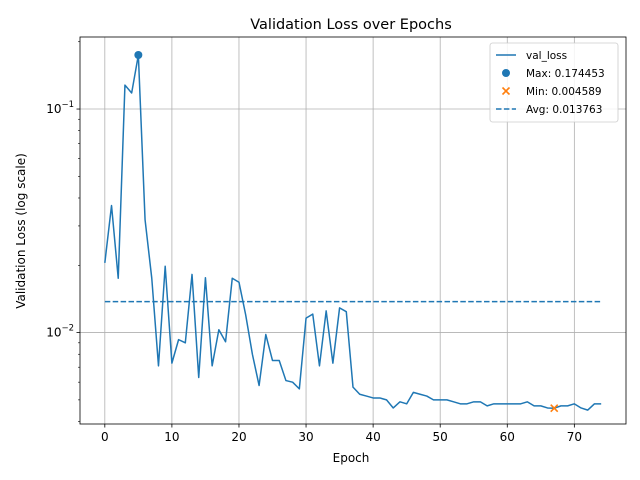 The image size is (640, 480). What do you see at coordinates (60, 108) in the screenshot?
I see `y-tick-label: 10⁻¹` at bounding box center [60, 108].